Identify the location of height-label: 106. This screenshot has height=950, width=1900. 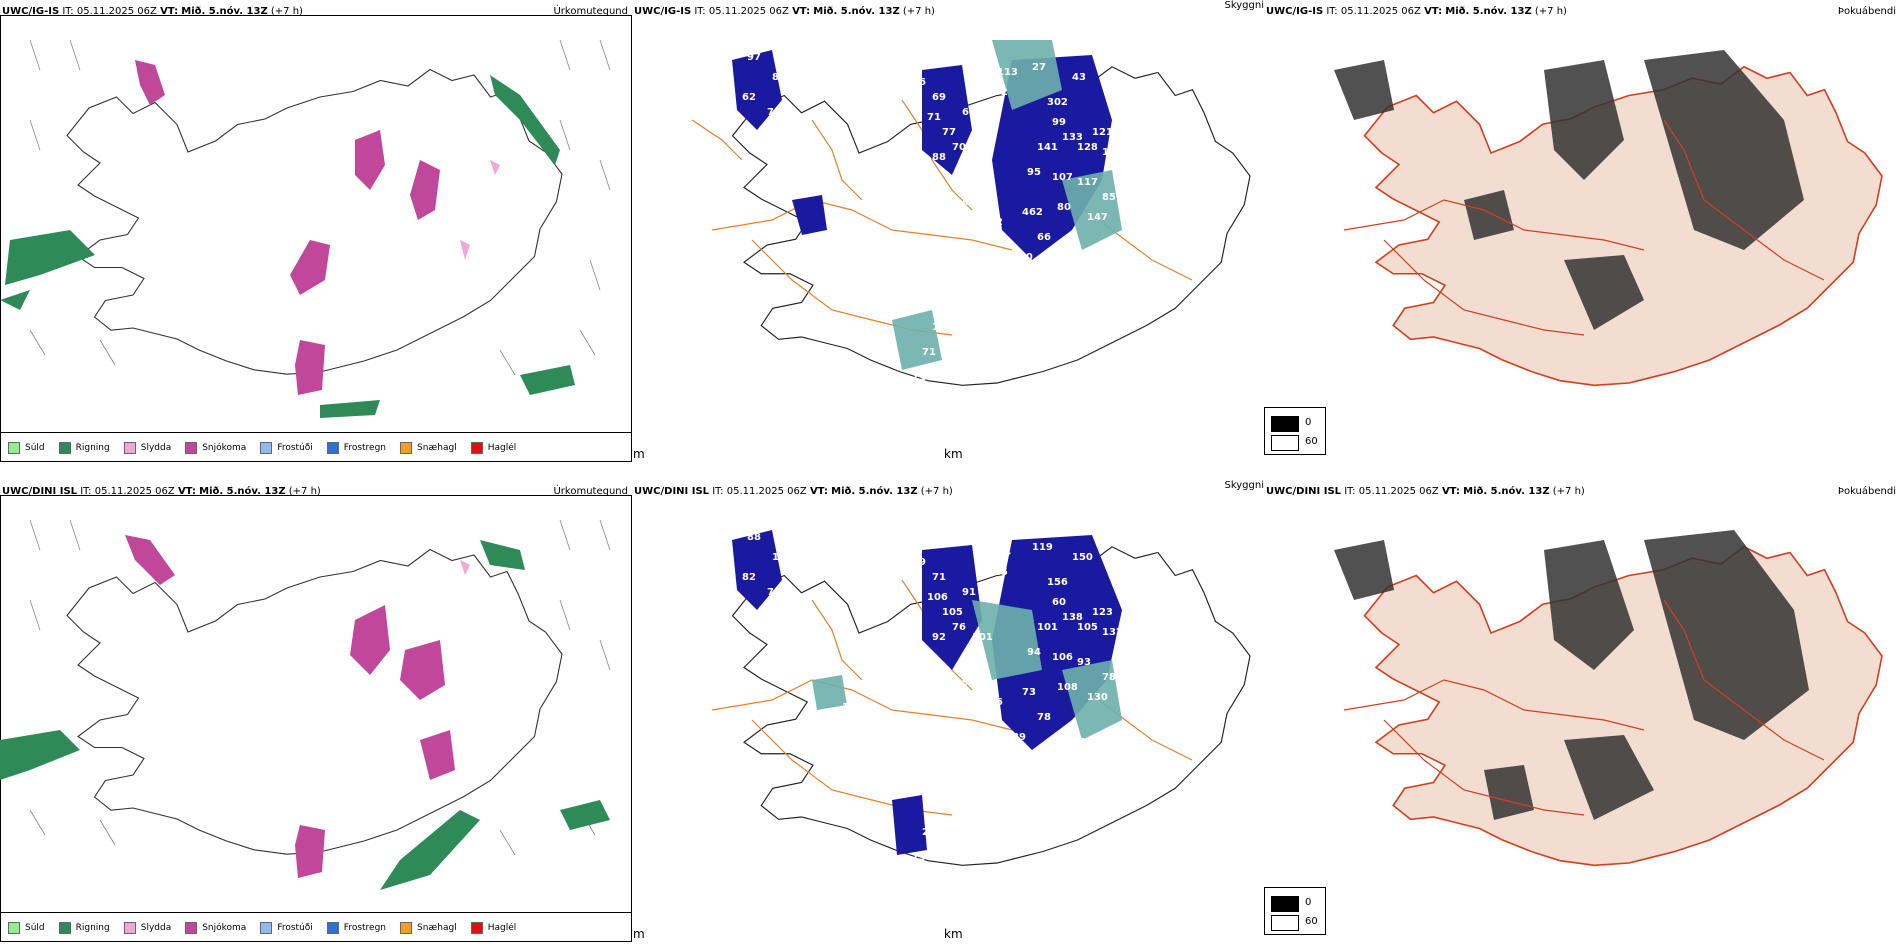
(1062, 657).